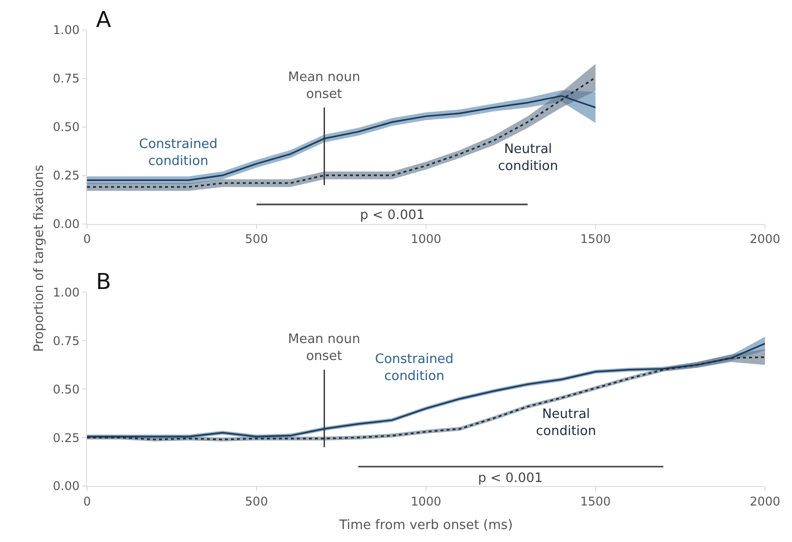 The image size is (792, 542). Describe the element at coordinates (104, 20) in the screenshot. I see `chart-title: A` at that location.